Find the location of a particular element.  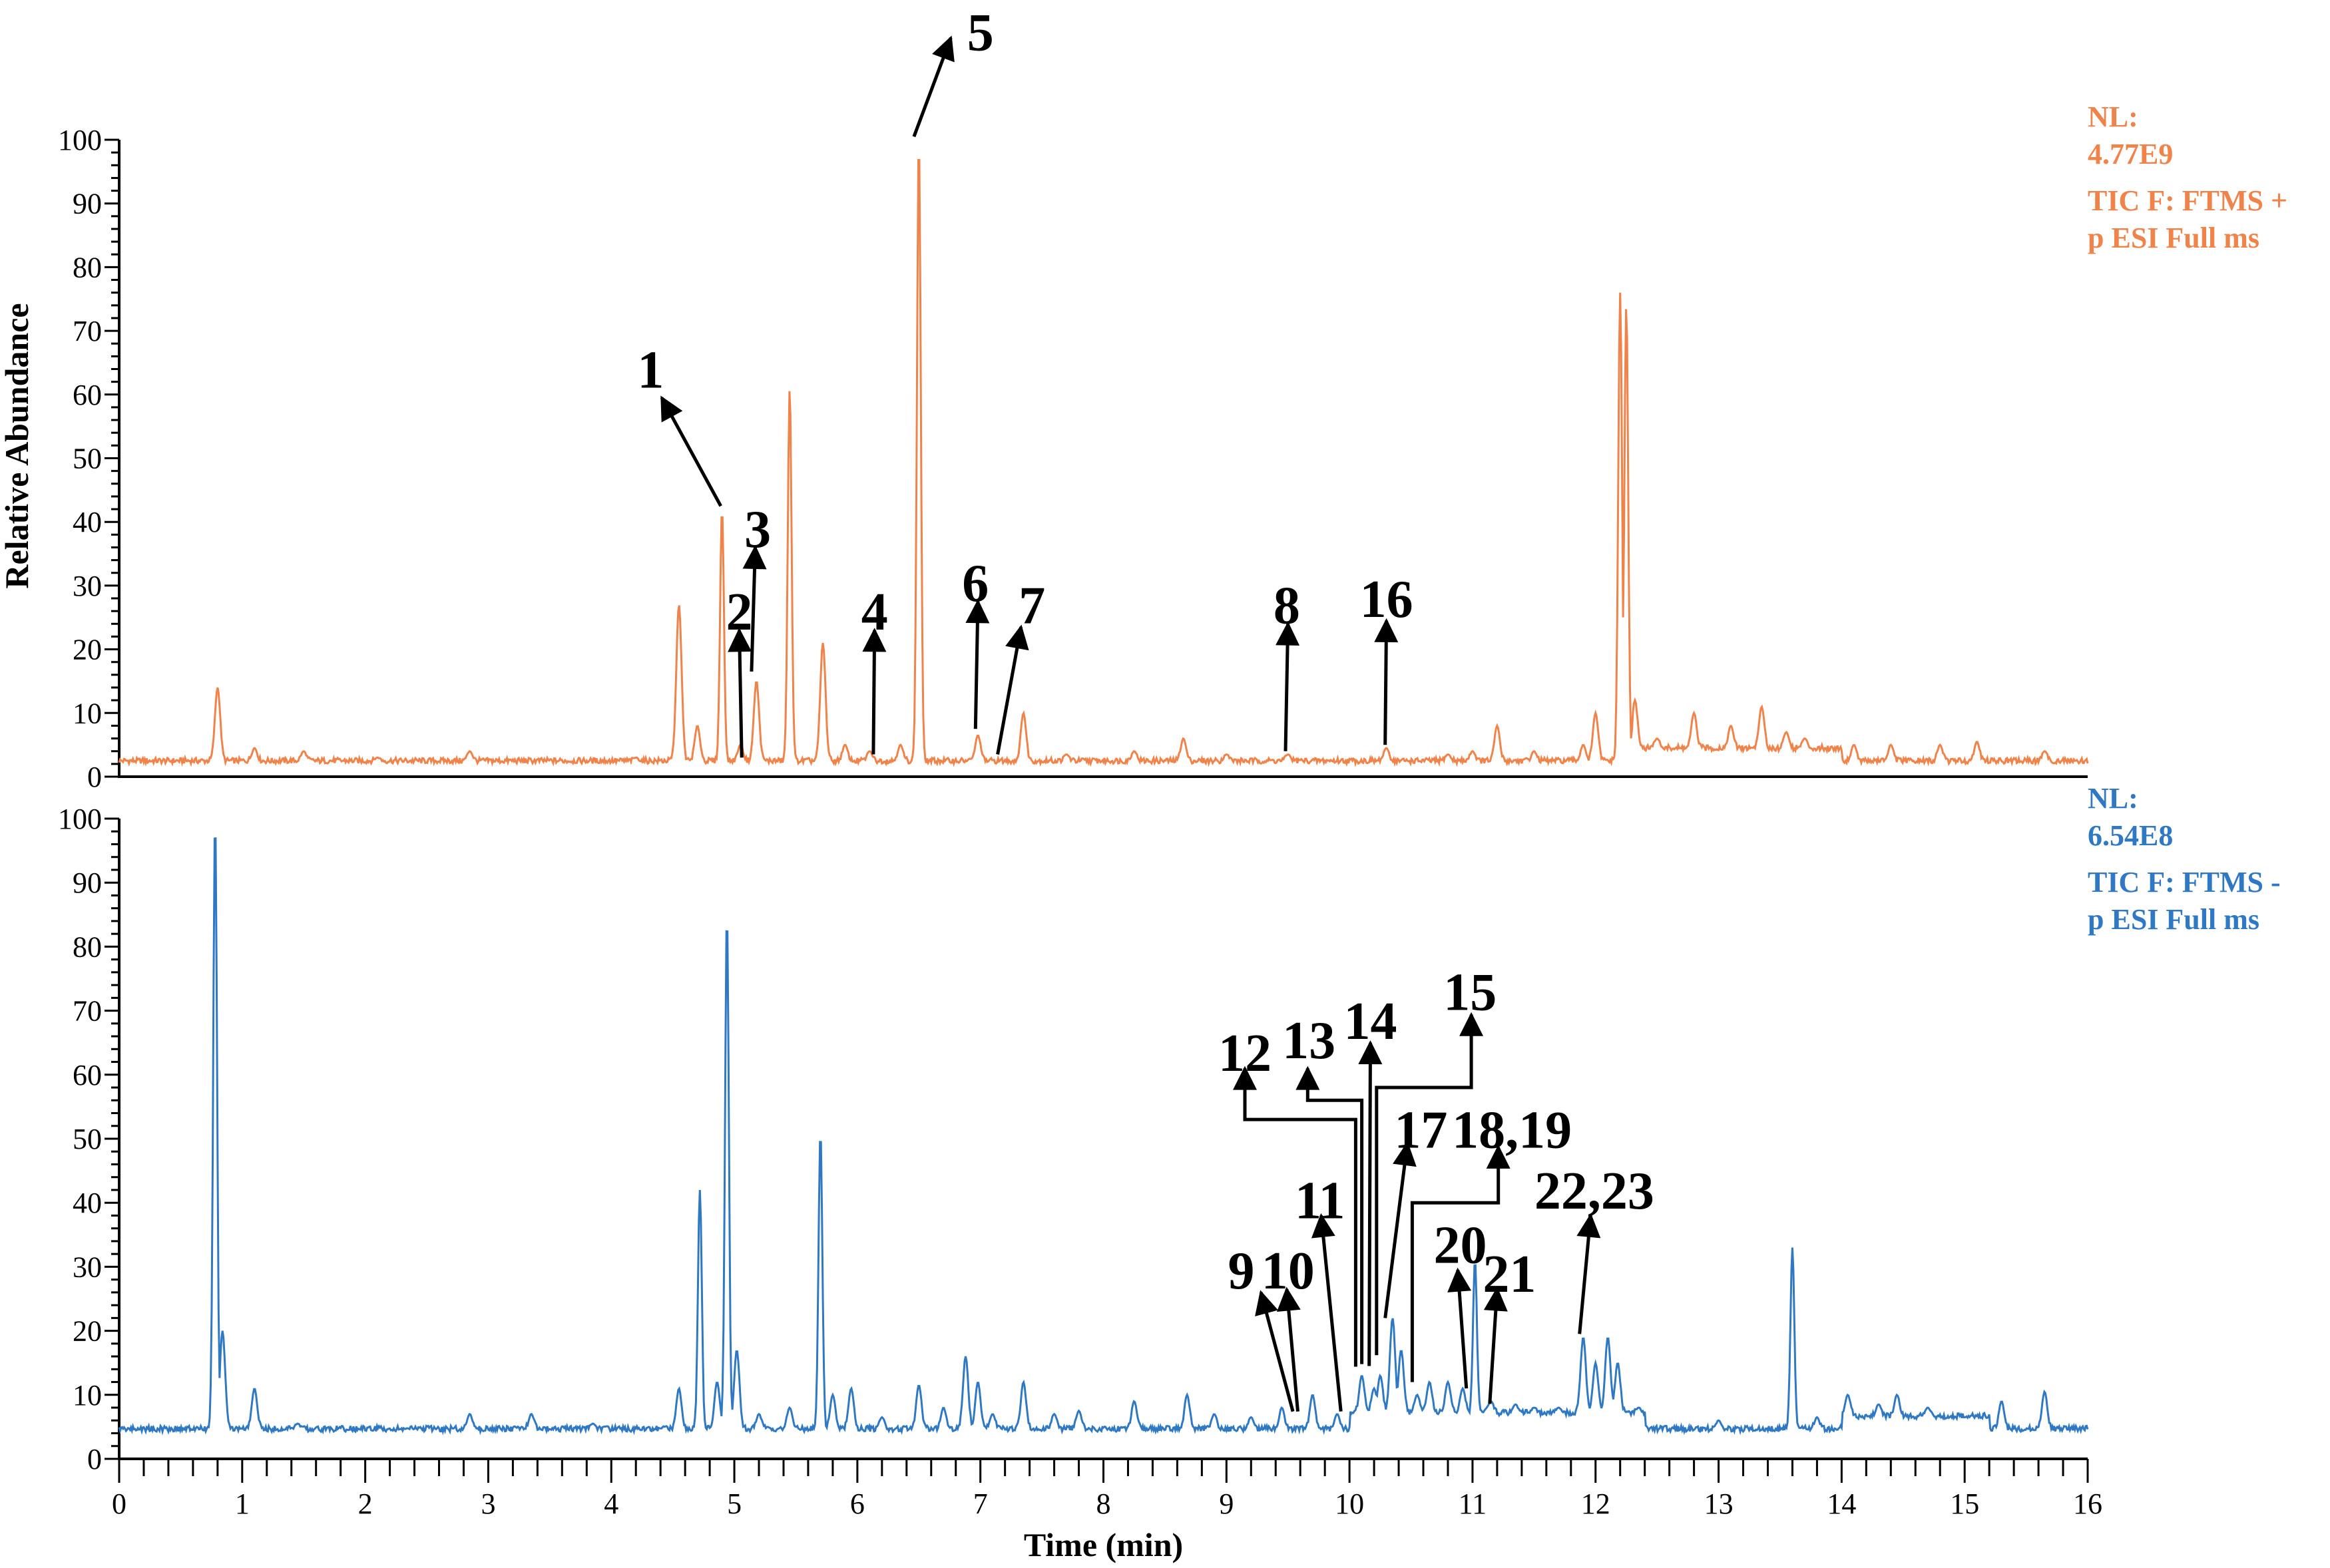

x-tick-label: 4 is located at coordinates (611, 1503).